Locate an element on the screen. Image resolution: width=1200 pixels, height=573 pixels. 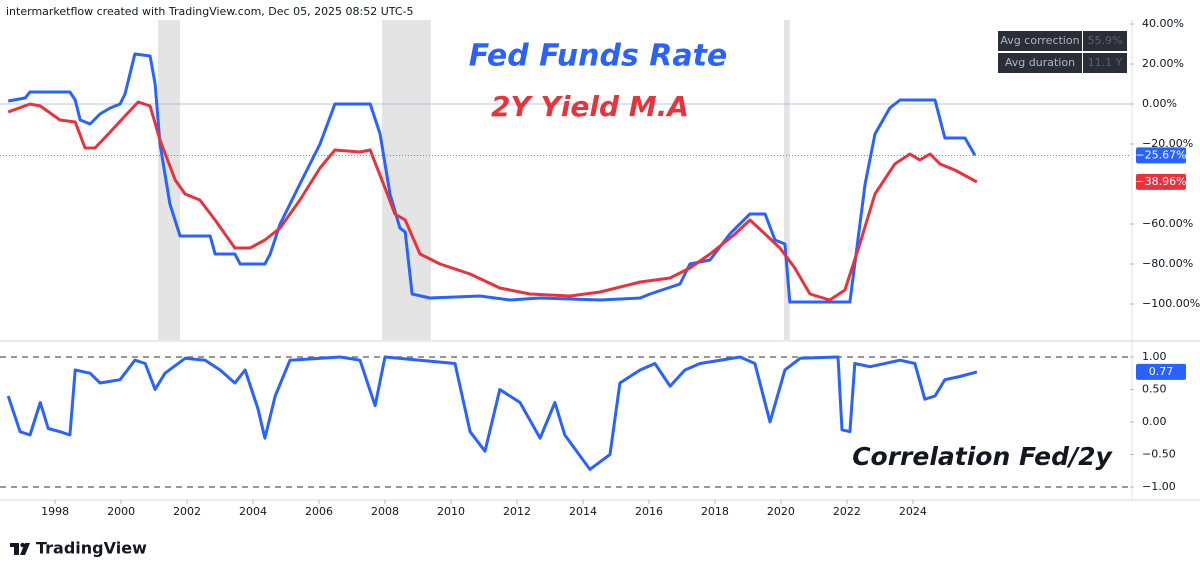
x-tick-label: 2012 is located at coordinates (517, 511).